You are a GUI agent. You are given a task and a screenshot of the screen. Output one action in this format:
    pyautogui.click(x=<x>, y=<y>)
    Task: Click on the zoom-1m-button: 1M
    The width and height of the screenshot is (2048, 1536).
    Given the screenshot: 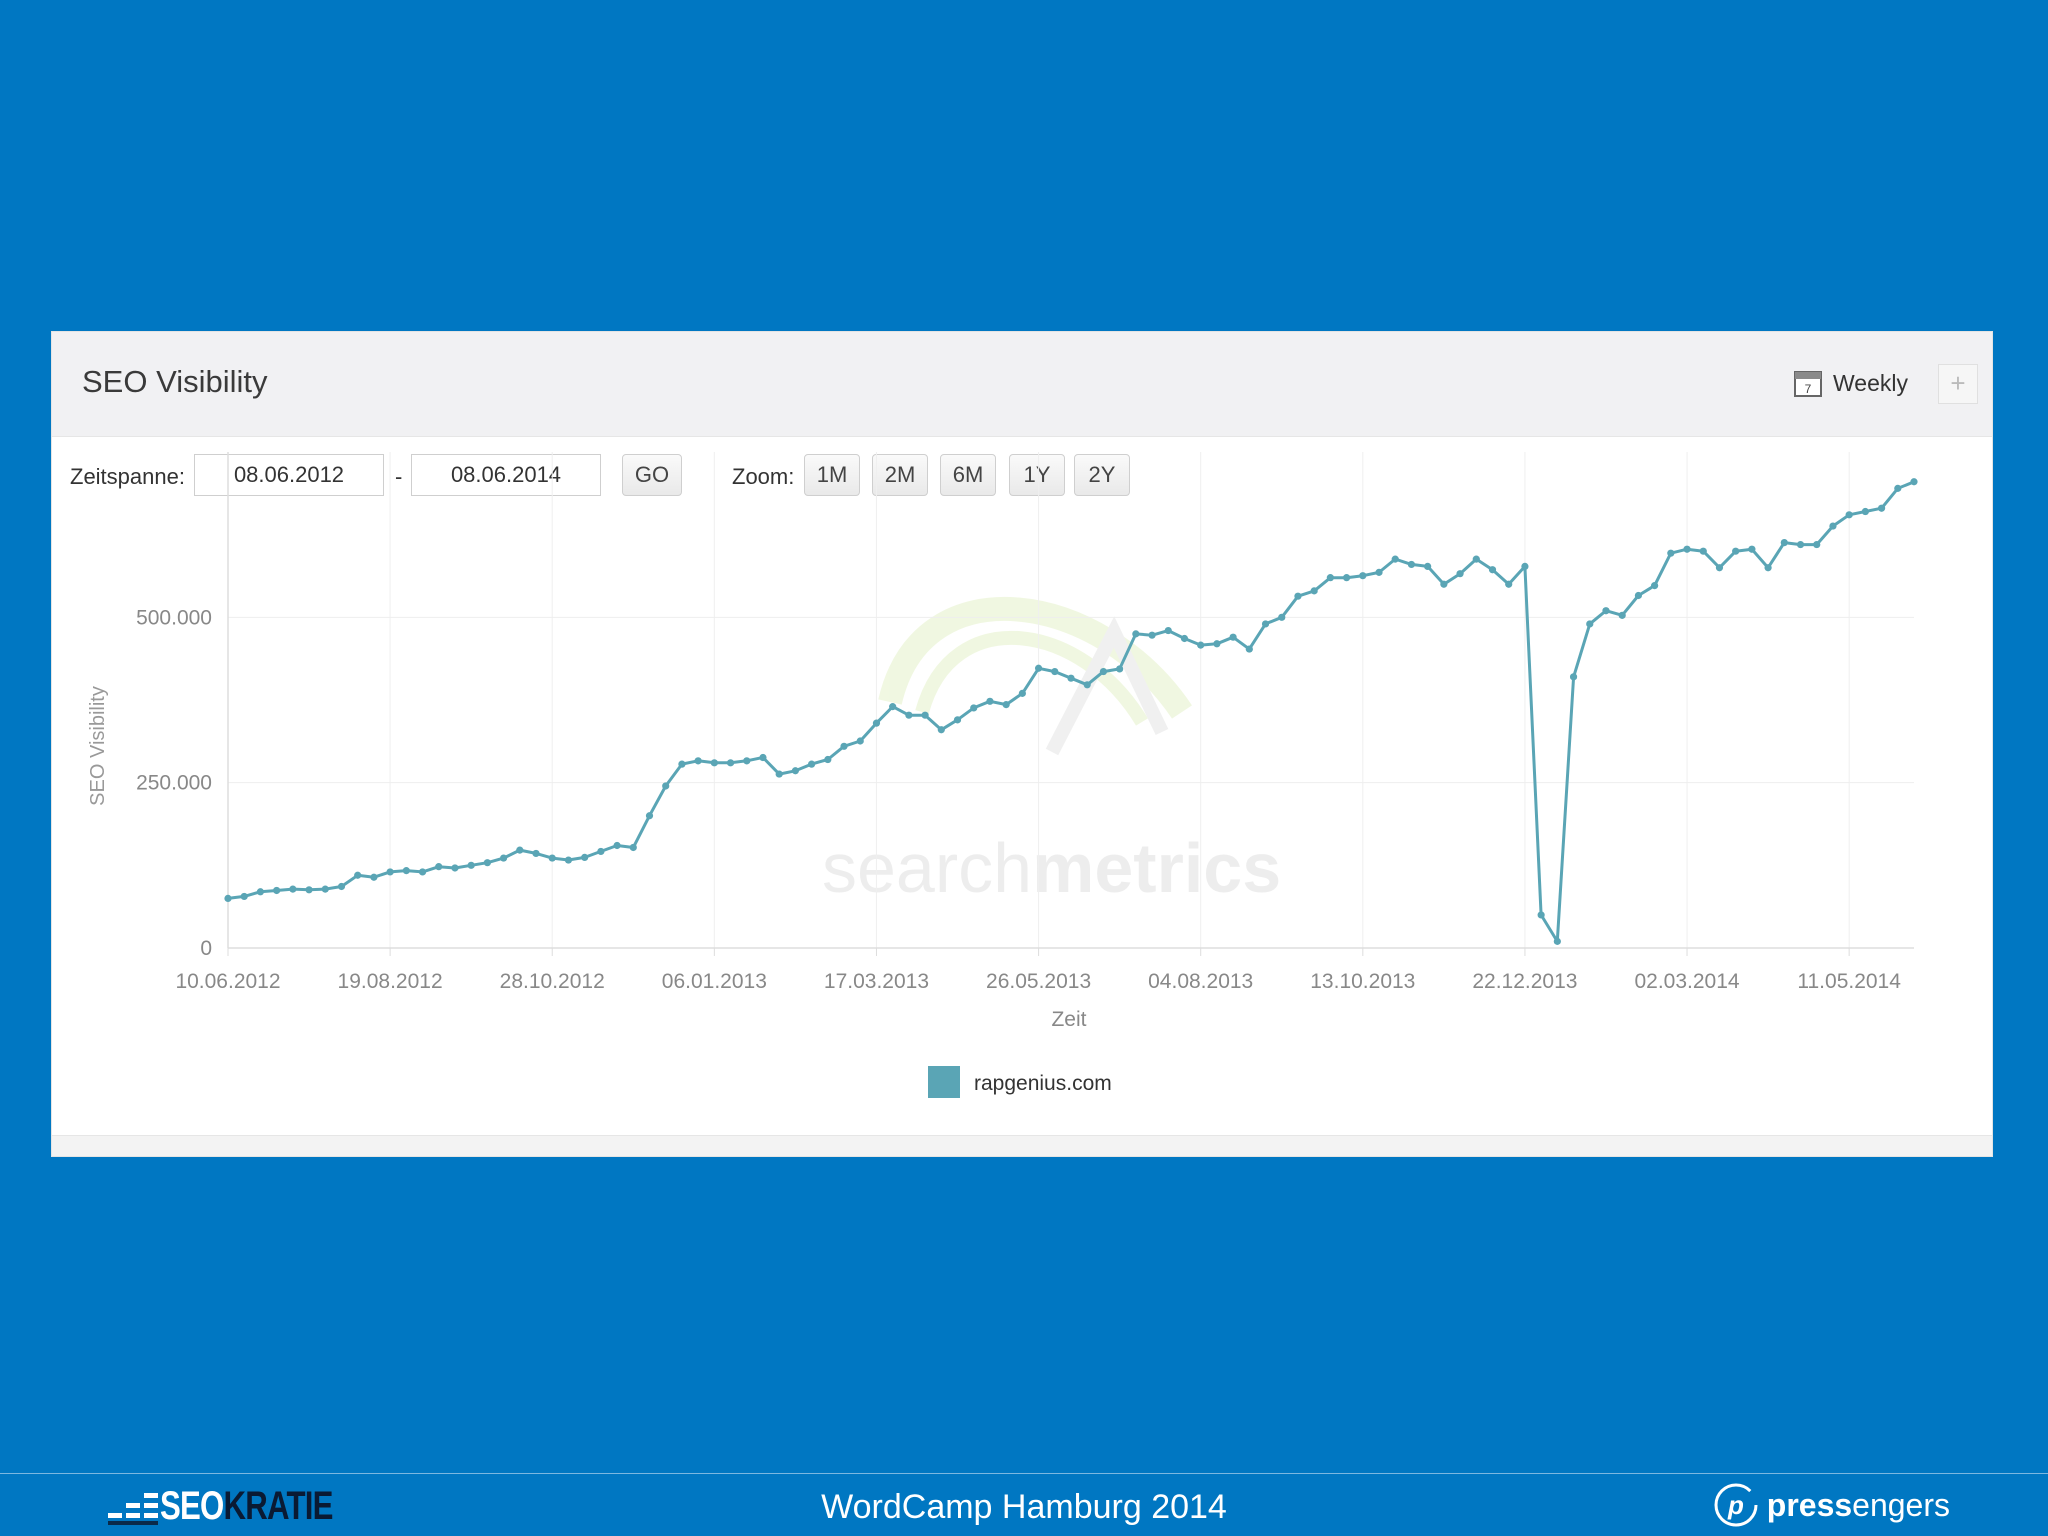 What is the action you would take?
    pyautogui.click(x=832, y=475)
    